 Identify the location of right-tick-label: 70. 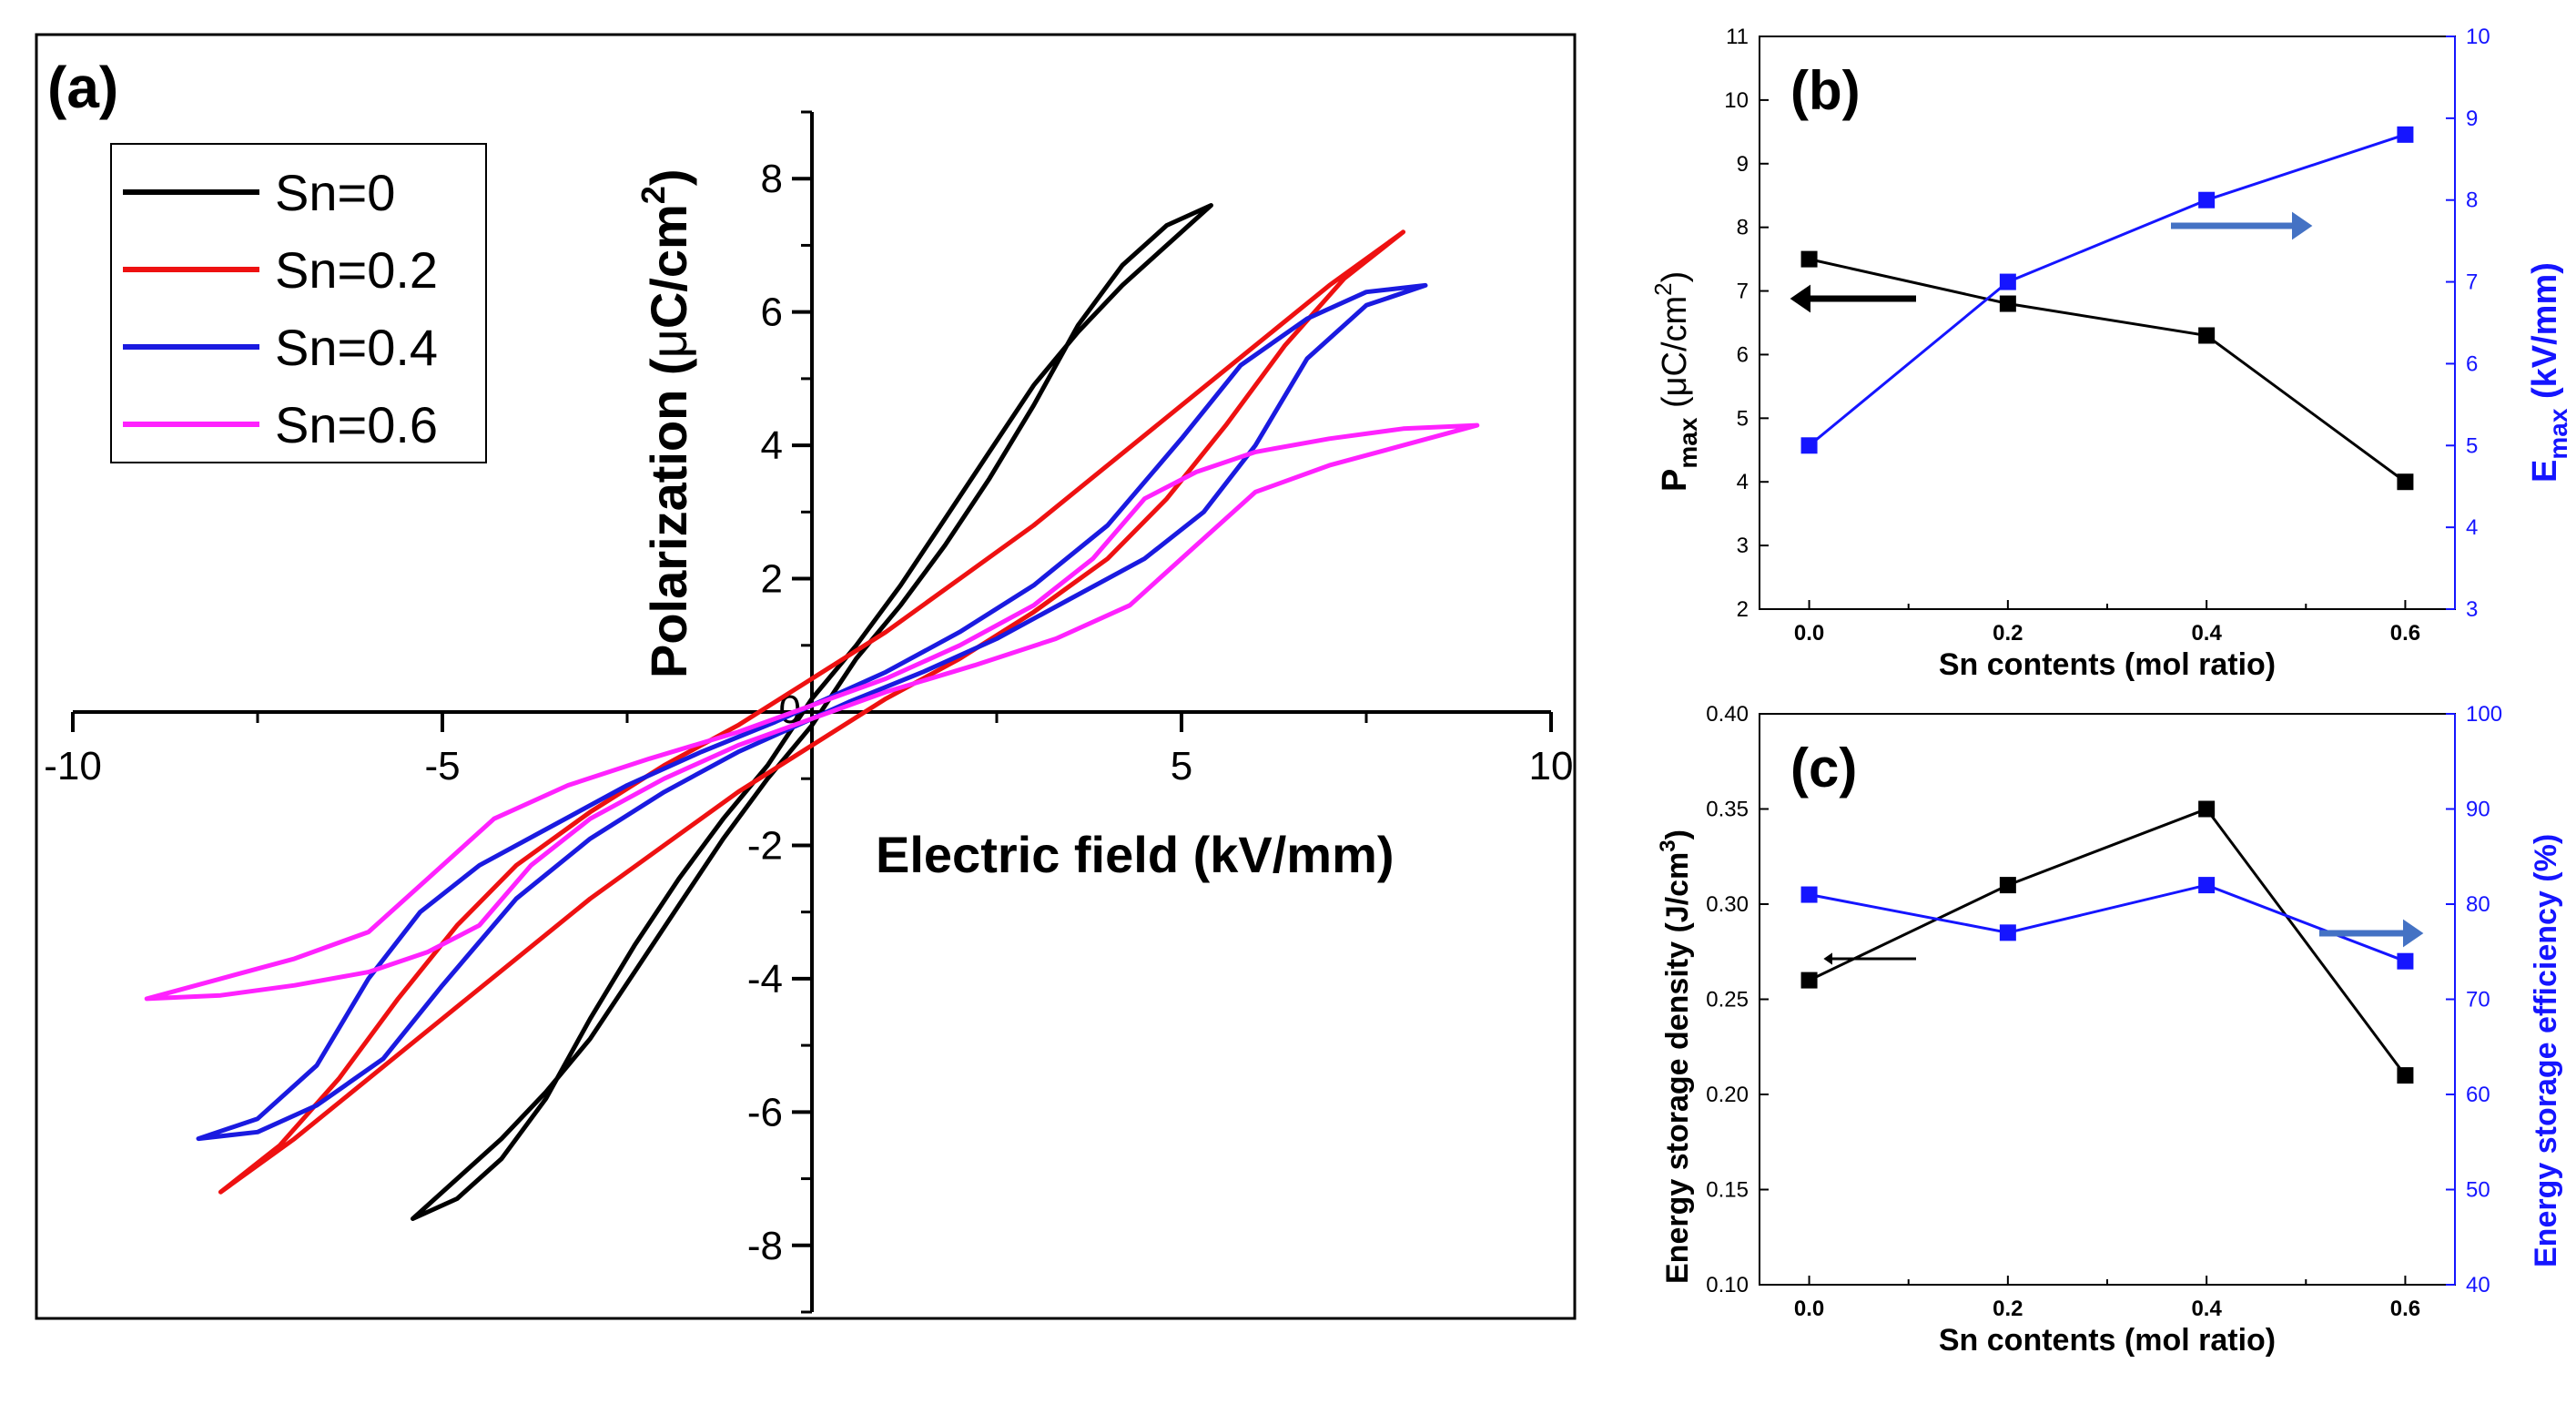
(2478, 1000).